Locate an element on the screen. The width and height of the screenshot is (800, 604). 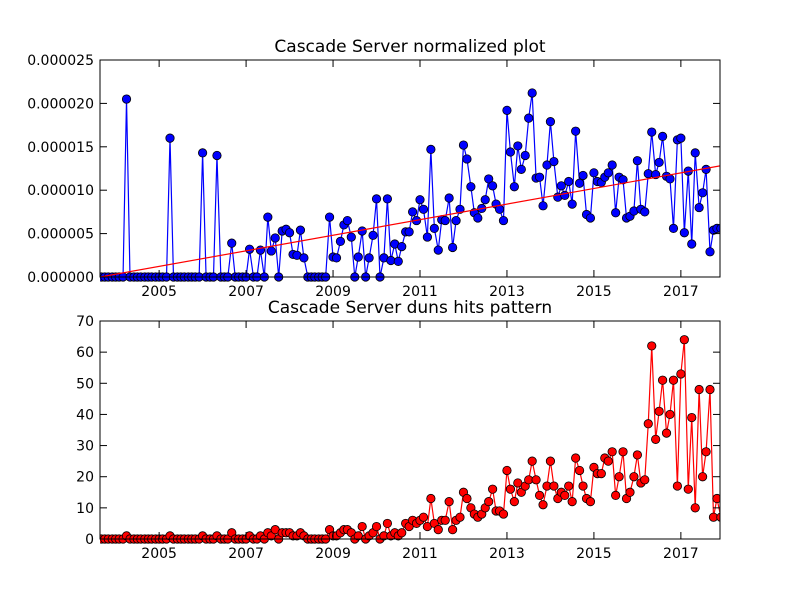
x-tick-label: 2015 is located at coordinates (594, 292).